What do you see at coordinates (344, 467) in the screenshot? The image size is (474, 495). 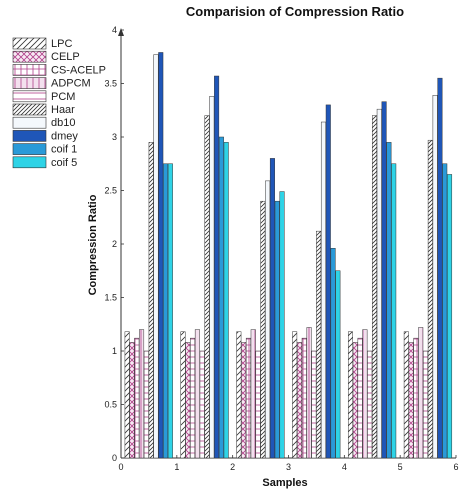 I see `x-tick-label: 4` at bounding box center [344, 467].